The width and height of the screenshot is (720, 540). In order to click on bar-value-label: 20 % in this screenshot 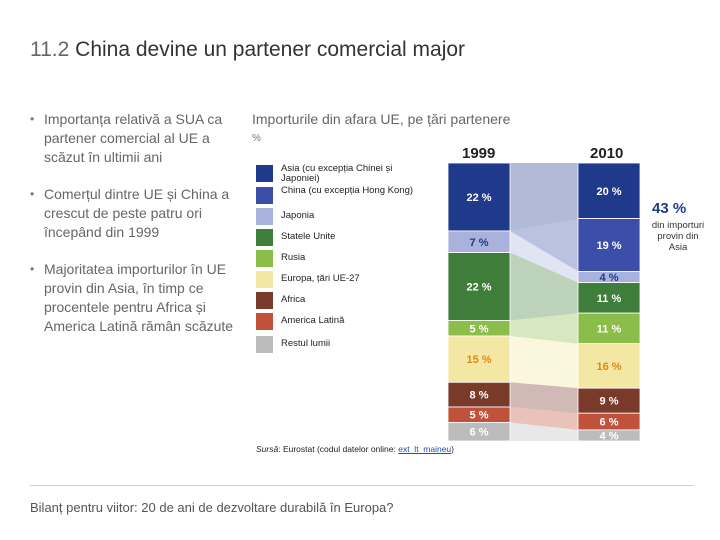, I will do `click(608, 192)`.